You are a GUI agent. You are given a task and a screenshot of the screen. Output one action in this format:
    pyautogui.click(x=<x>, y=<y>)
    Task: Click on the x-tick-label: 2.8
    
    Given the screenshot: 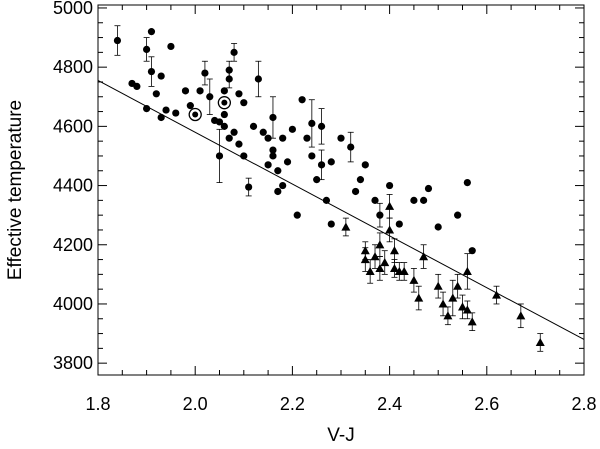 What is the action you would take?
    pyautogui.click(x=583, y=404)
    